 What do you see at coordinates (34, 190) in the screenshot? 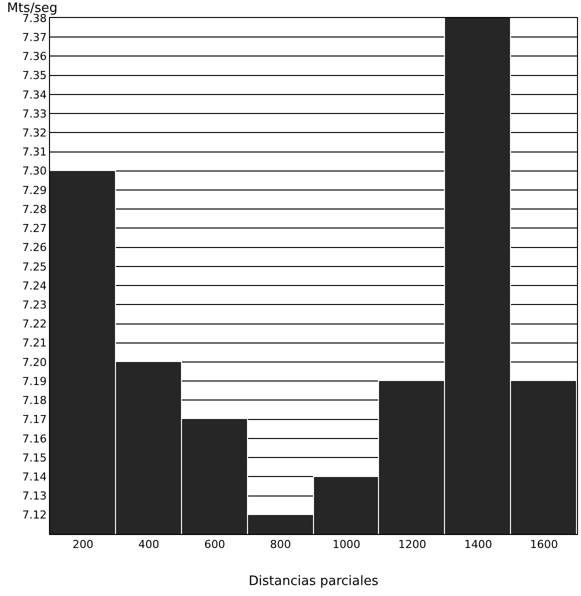
I see `y-tick-label: 7.29` at bounding box center [34, 190].